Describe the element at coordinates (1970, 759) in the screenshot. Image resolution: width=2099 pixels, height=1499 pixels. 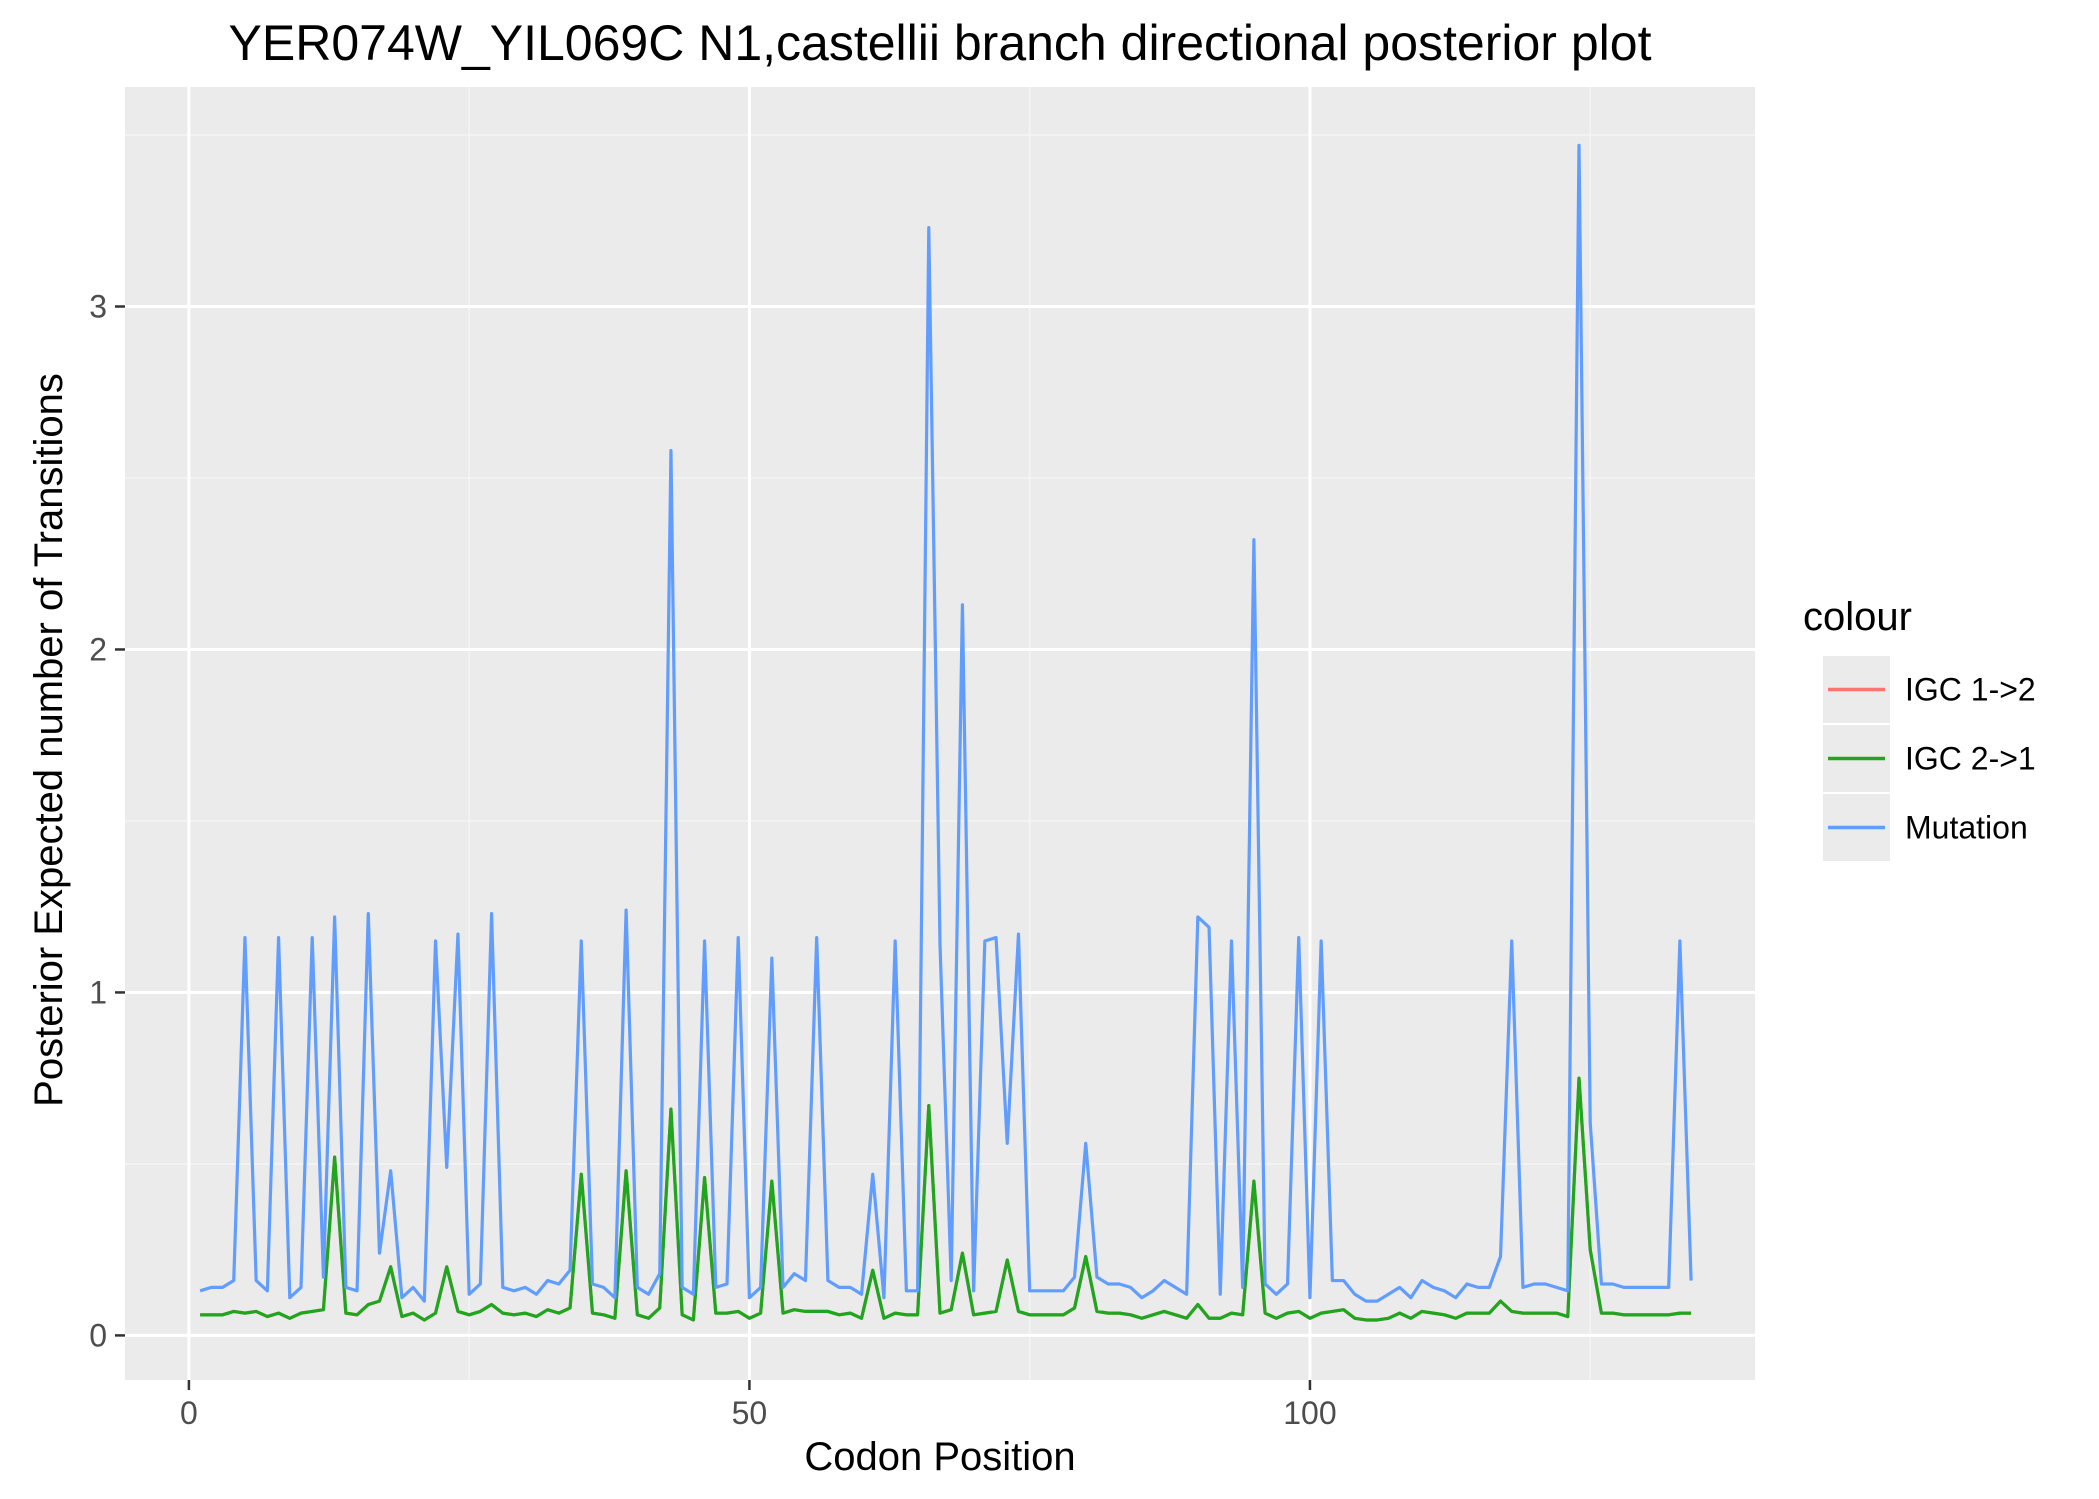
I see `legend-label: IGC 2->1` at that location.